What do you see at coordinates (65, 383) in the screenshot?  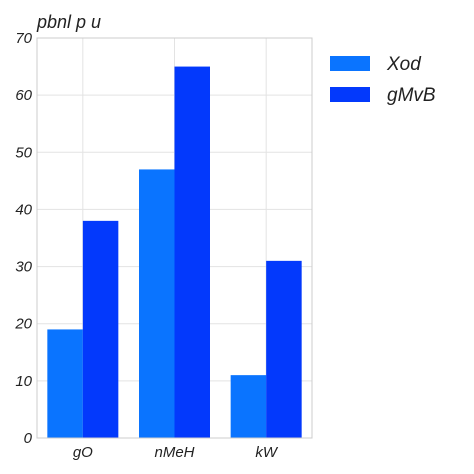 I see `bar-Xod-gO` at bounding box center [65, 383].